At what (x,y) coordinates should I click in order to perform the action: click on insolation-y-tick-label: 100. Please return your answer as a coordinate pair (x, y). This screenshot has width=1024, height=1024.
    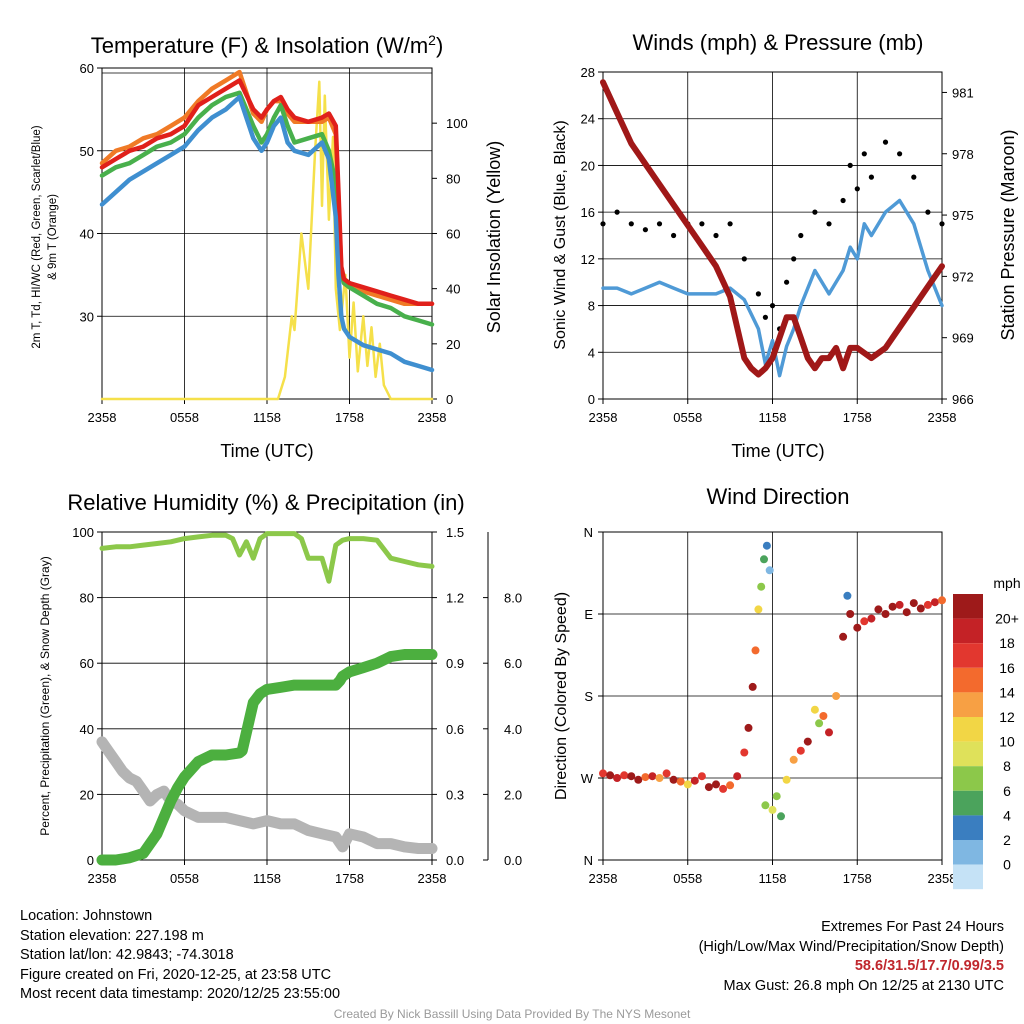
    Looking at the image, I should click on (457, 123).